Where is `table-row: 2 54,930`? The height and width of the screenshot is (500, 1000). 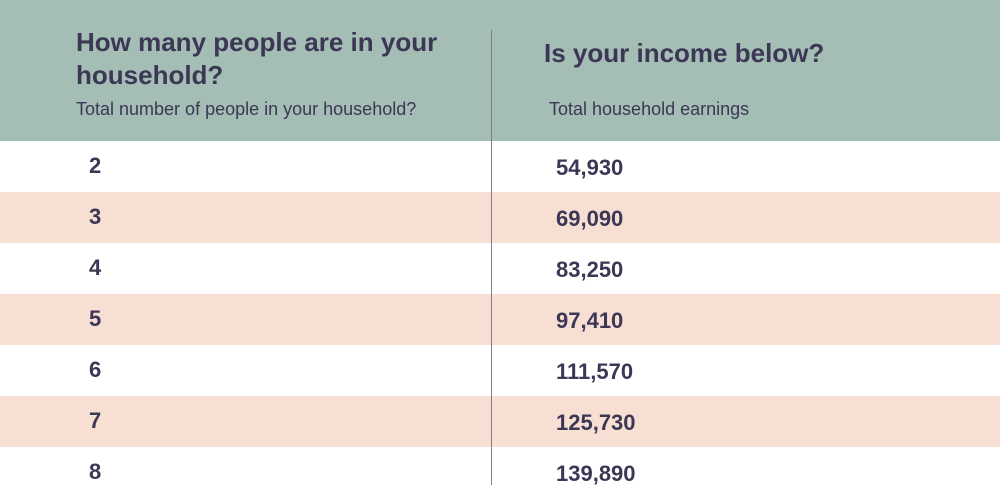
table-row: 2 54,930 is located at coordinates (500, 166).